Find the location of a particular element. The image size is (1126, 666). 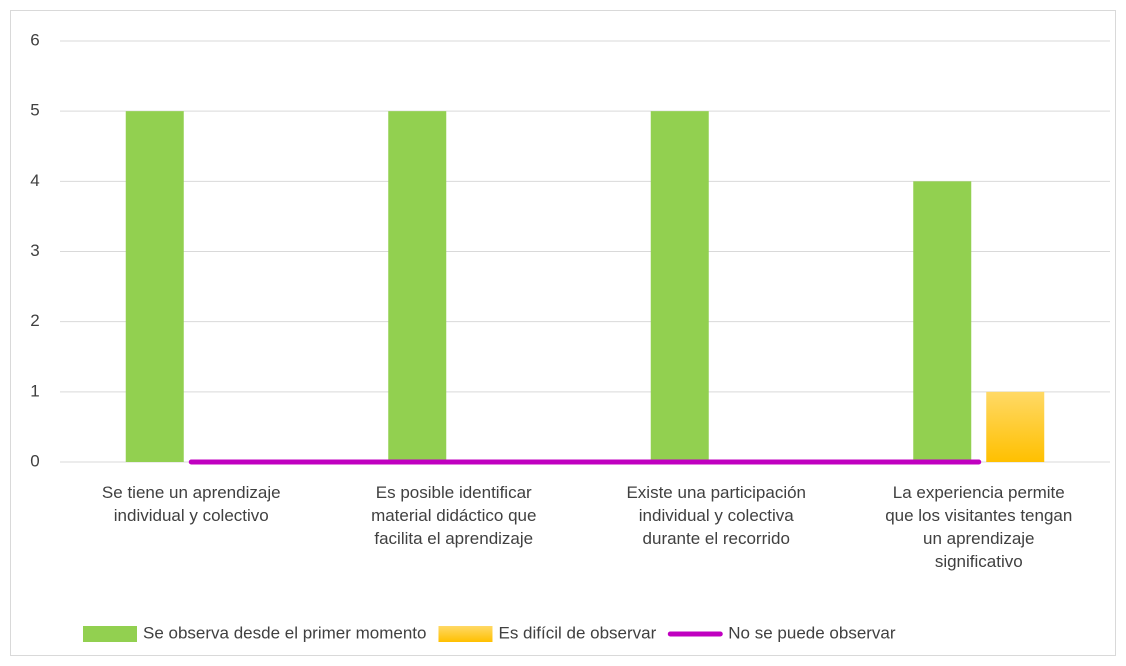

y-tick-label: 6 is located at coordinates (34, 39).